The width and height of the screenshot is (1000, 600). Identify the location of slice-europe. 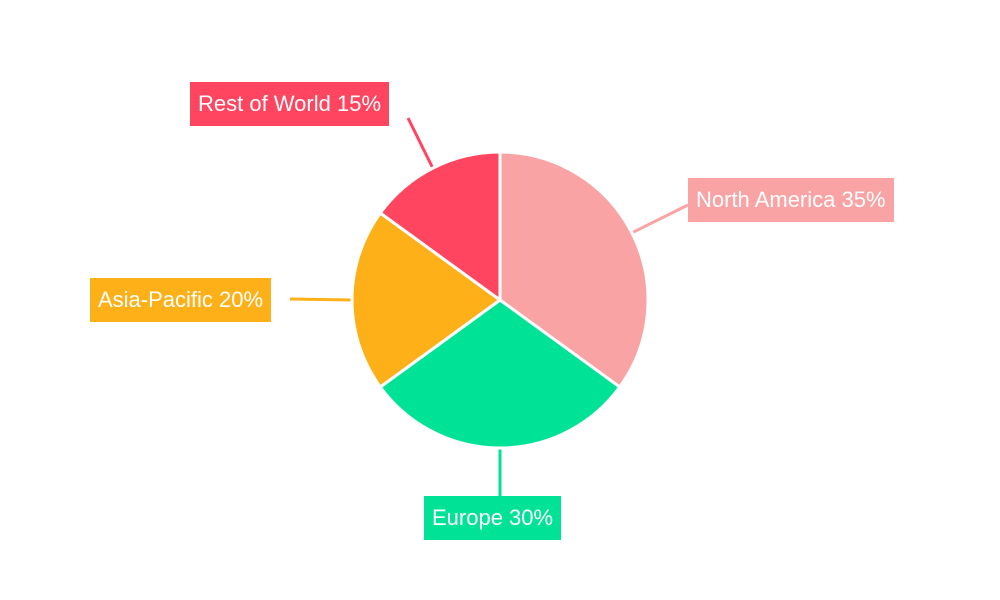
(500, 374).